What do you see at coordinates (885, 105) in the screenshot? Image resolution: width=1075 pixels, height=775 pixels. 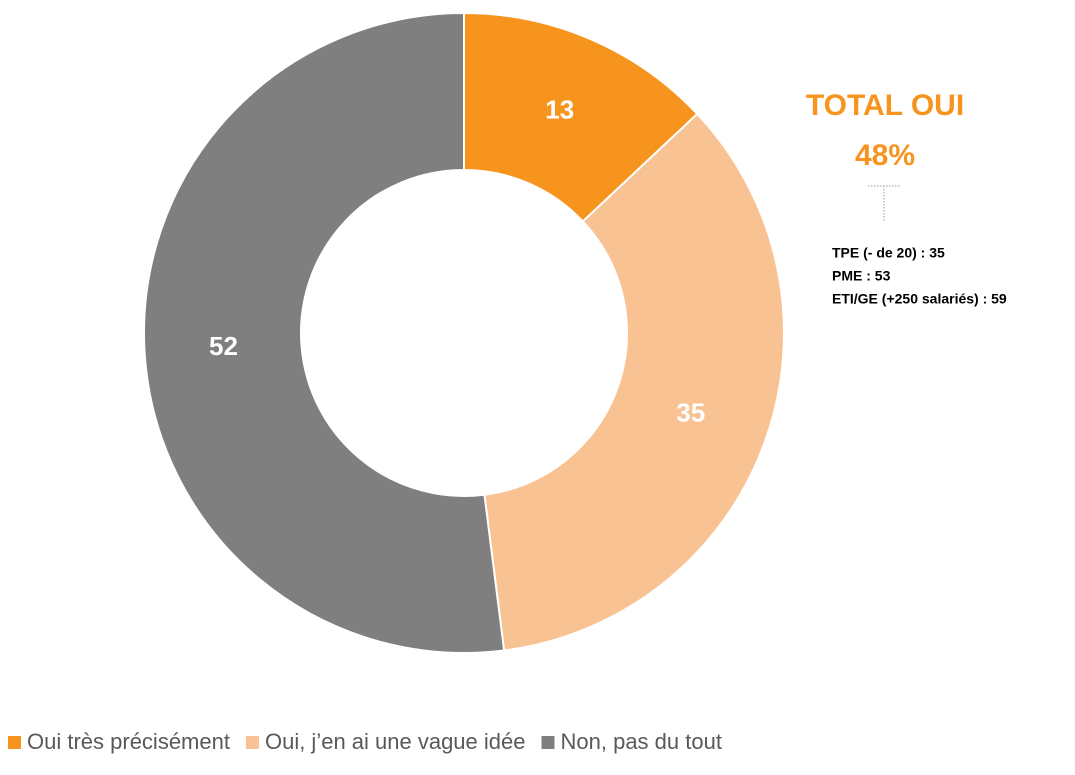 I see `annotation-title: TOTAL OUI` at bounding box center [885, 105].